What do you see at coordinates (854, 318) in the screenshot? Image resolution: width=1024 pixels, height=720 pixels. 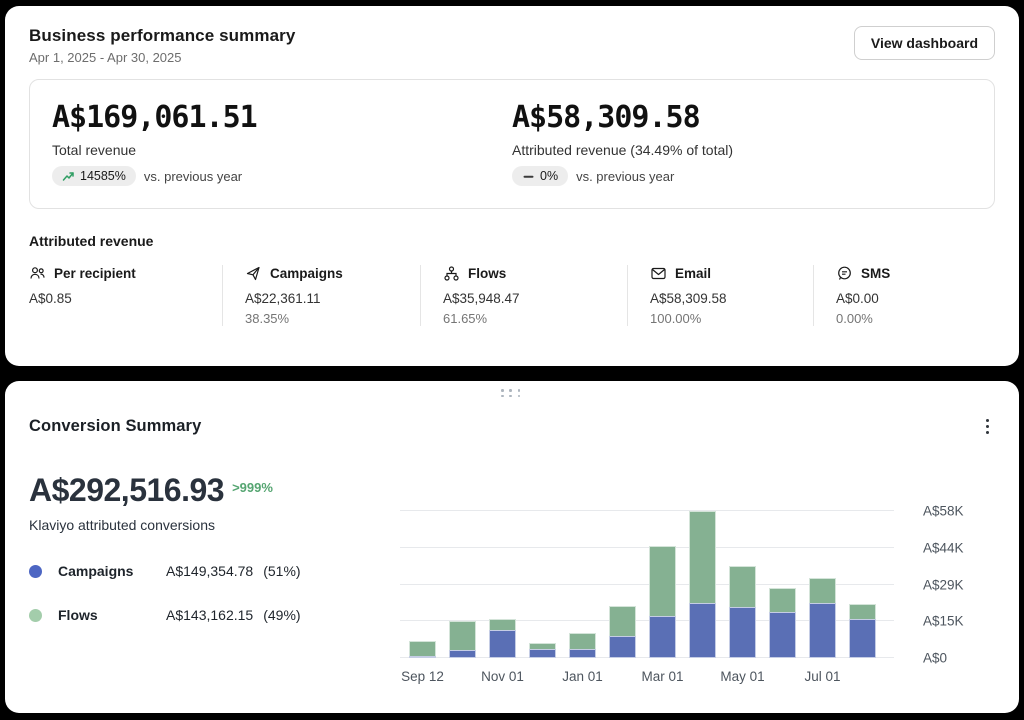 I see `metric-percent: 0.00%` at bounding box center [854, 318].